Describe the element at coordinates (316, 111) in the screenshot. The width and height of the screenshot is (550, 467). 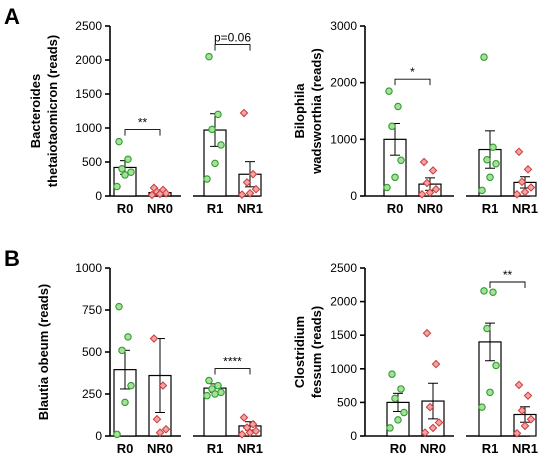
I see `y-axis-label: wadsworthia (reads)` at that location.